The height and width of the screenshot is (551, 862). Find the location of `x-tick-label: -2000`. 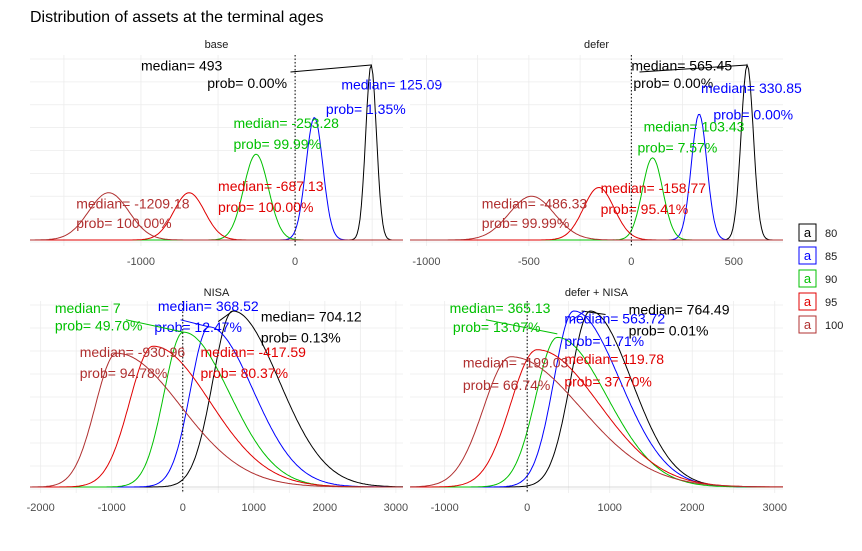

x-tick-label: -2000 is located at coordinates (41, 508).